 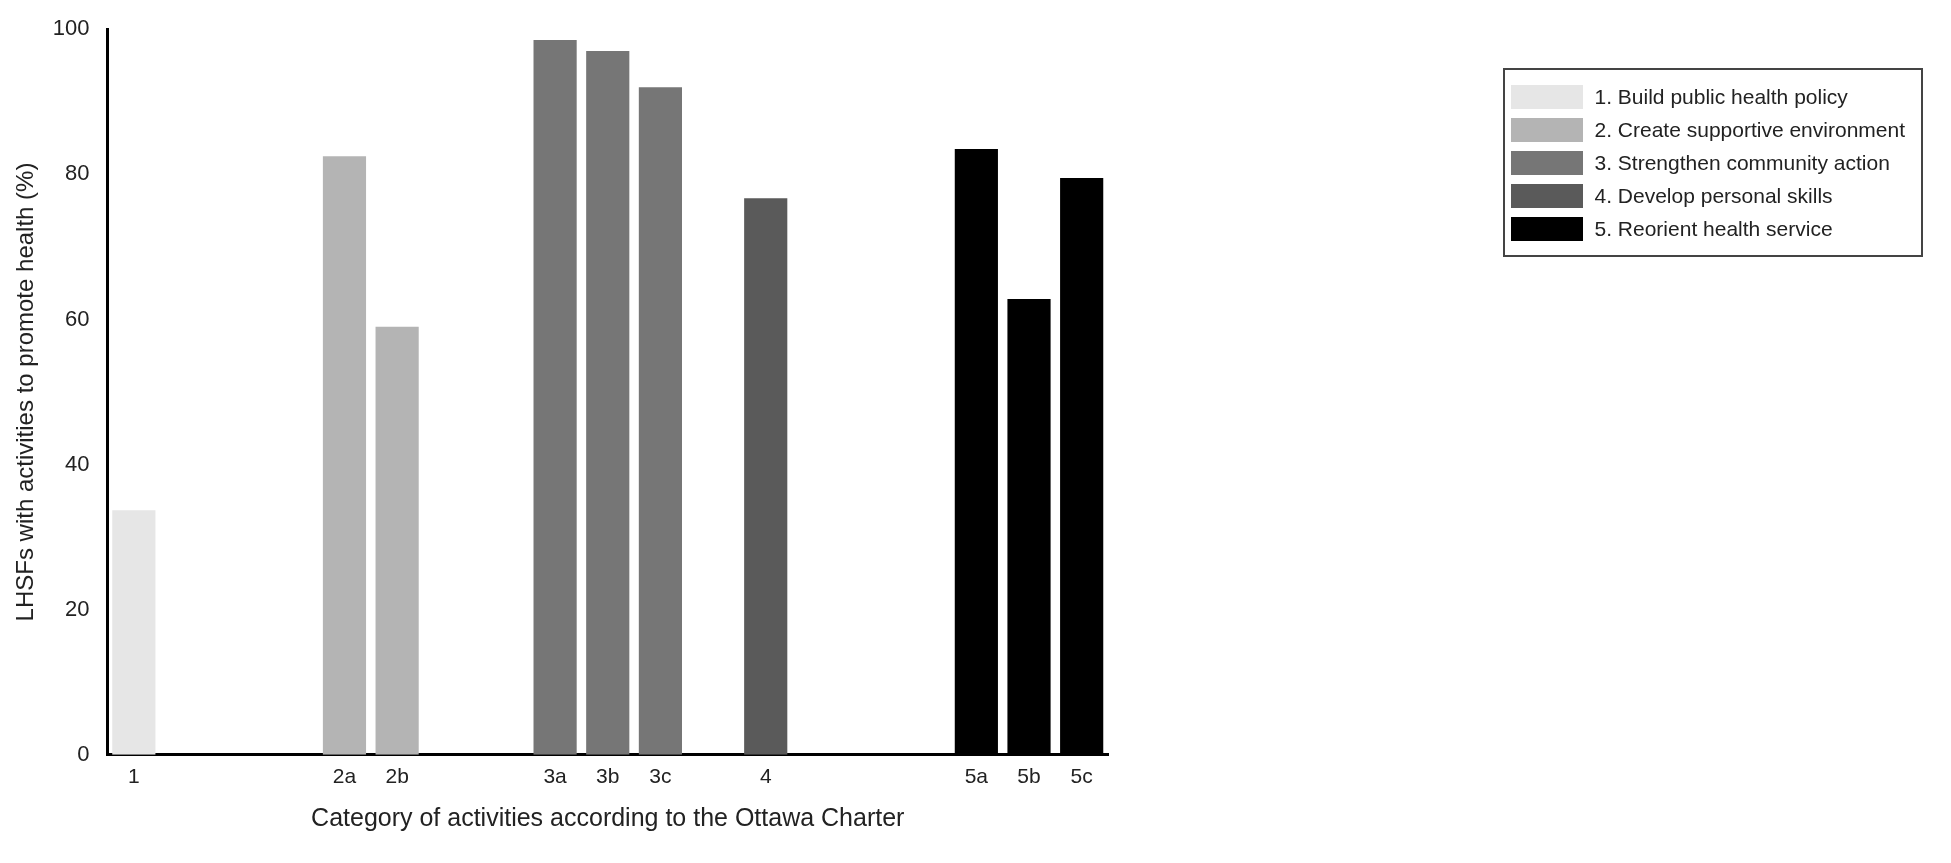 What do you see at coordinates (77, 318) in the screenshot?
I see `y-tick-label: 60` at bounding box center [77, 318].